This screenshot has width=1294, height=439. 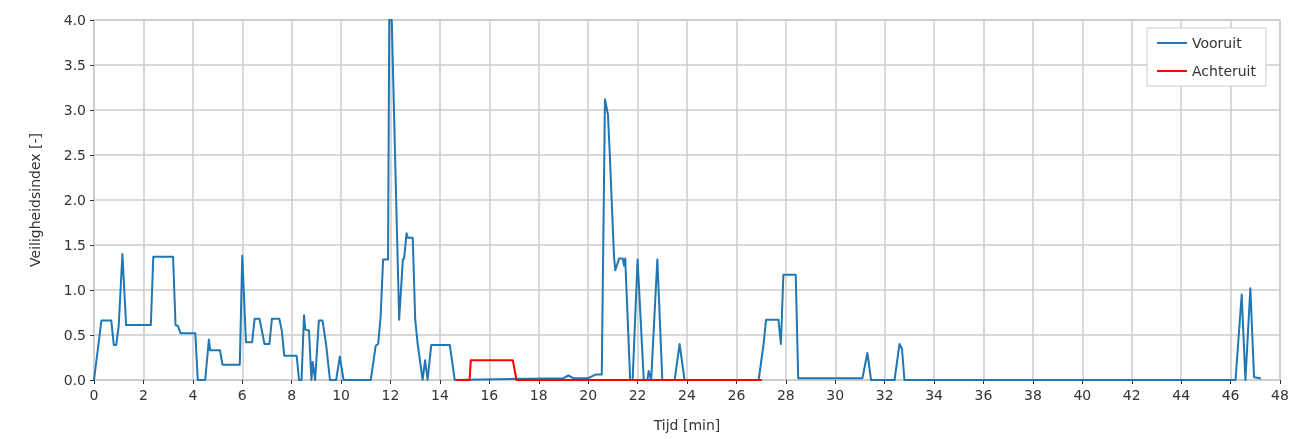 What do you see at coordinates (193, 395) in the screenshot?
I see `x-tick-label: 4` at bounding box center [193, 395].